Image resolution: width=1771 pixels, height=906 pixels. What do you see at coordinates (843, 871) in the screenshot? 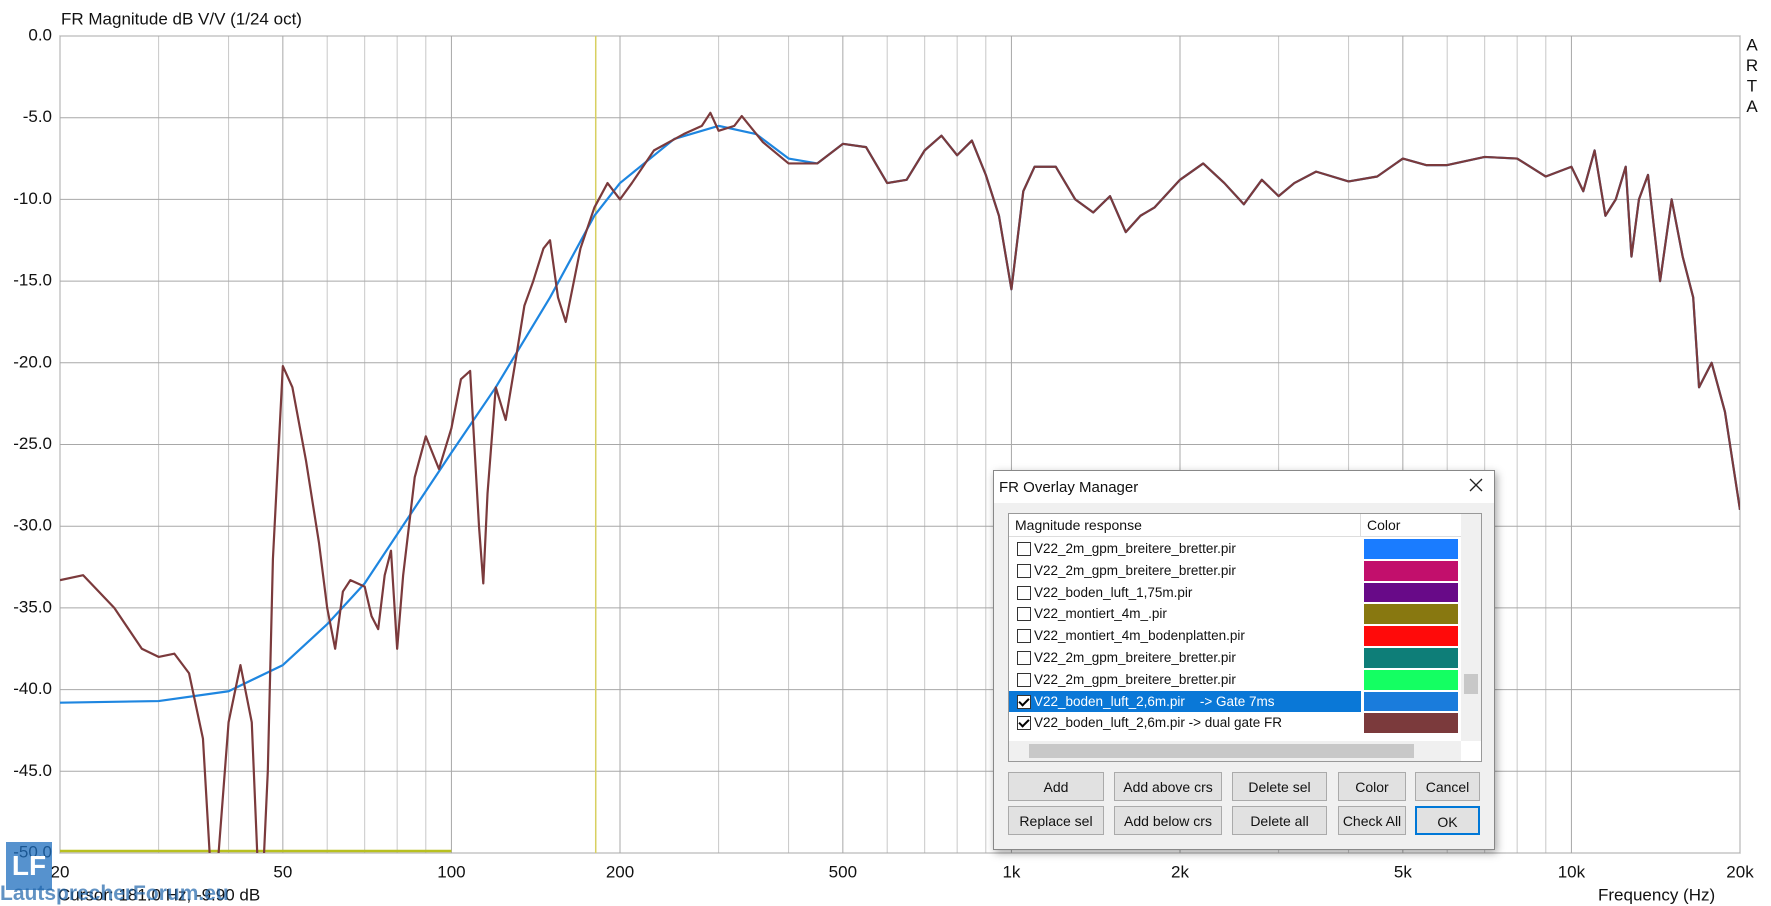
I see `x-tick-label: 500` at bounding box center [843, 871].